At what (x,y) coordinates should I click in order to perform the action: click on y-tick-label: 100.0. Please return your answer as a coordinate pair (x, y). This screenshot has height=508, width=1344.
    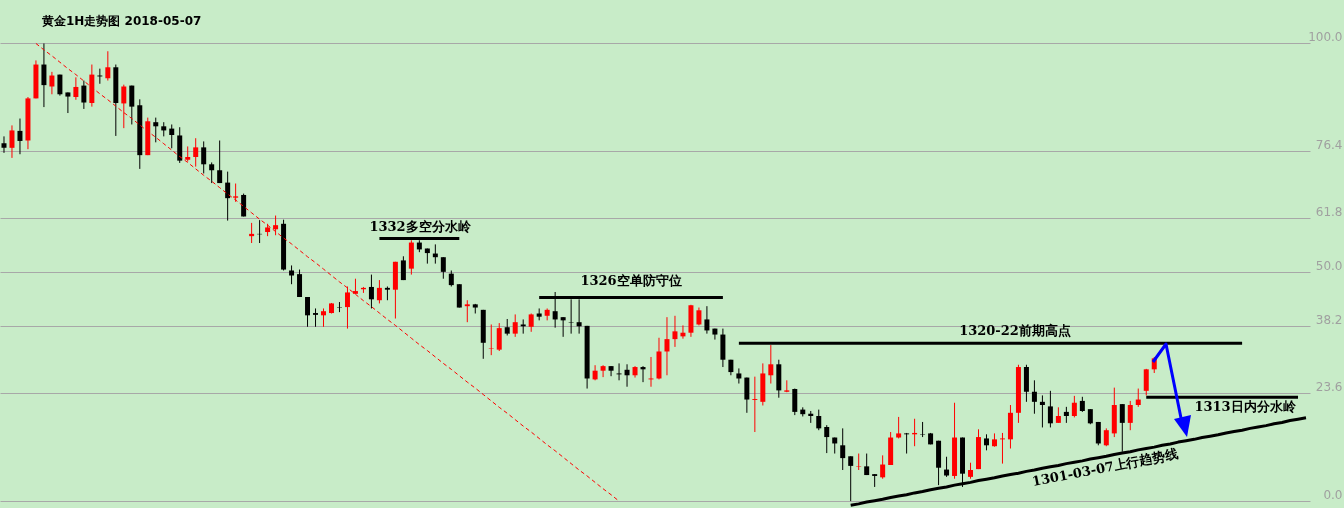
    Looking at the image, I should click on (1325, 36).